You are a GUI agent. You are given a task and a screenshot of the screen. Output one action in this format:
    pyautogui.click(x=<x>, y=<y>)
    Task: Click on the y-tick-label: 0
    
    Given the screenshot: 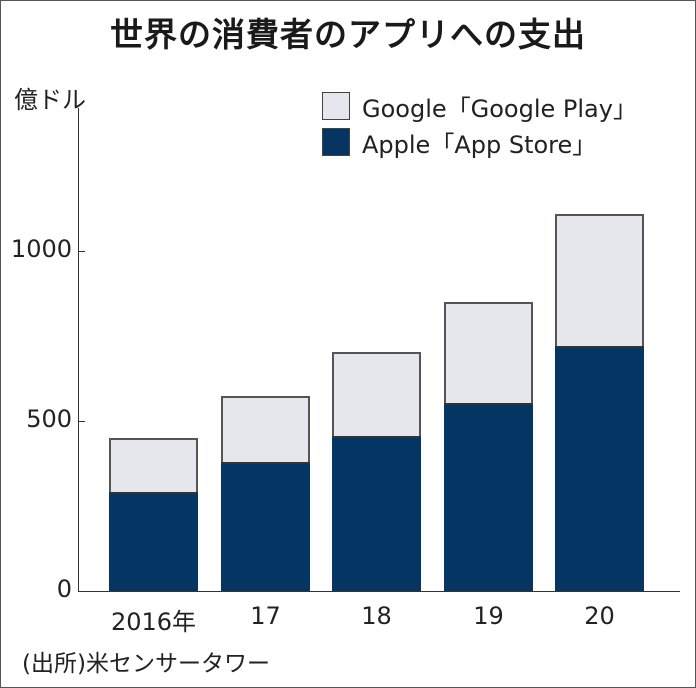 What is the action you would take?
    pyautogui.click(x=64, y=589)
    